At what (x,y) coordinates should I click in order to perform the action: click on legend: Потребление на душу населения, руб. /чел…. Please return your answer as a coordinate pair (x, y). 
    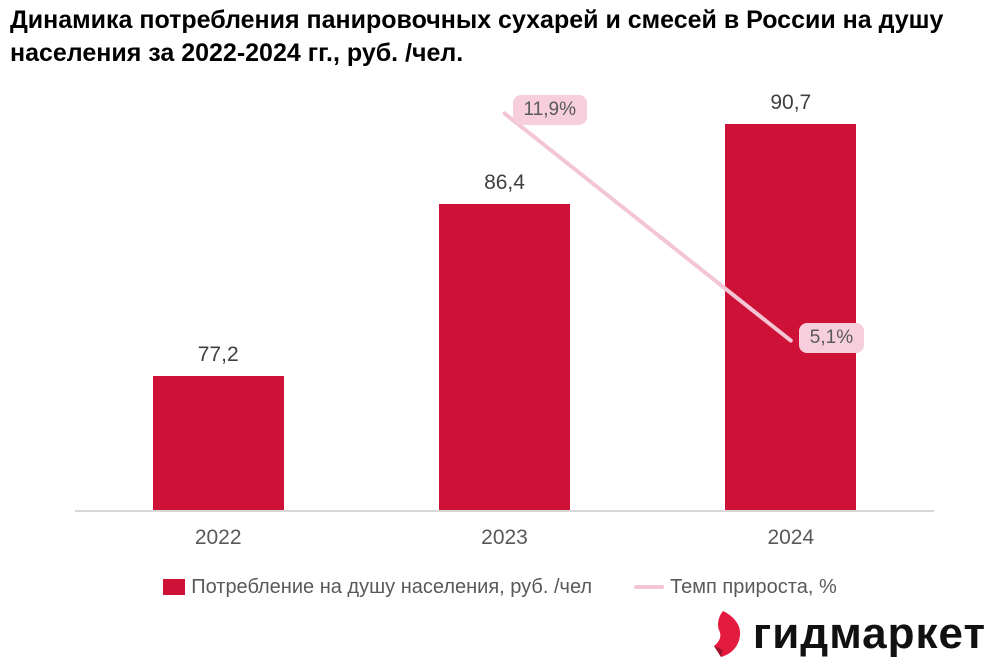
    Looking at the image, I should click on (500, 587).